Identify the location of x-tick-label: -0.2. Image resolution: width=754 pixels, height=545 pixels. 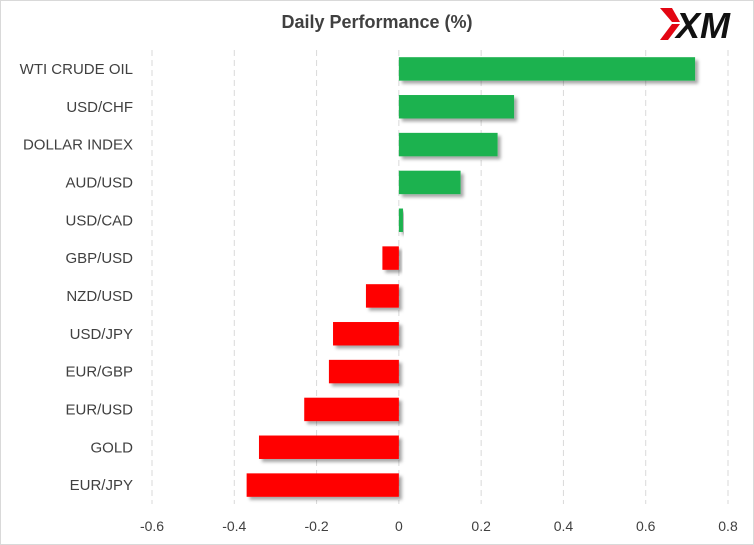
(317, 526).